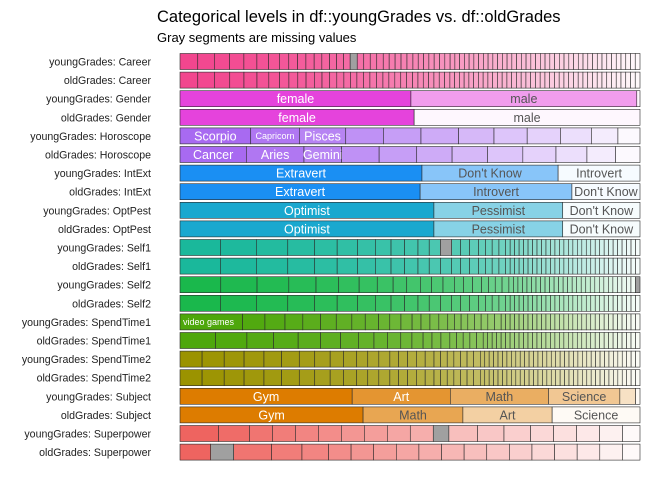 This screenshot has height=485, width=672. What do you see at coordinates (86, 323) in the screenshot?
I see `row-label: youngGrades: SpendTime1` at bounding box center [86, 323].